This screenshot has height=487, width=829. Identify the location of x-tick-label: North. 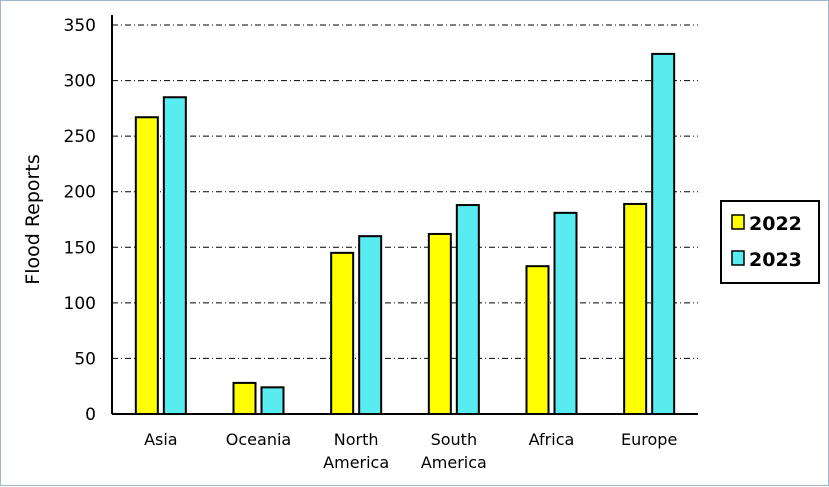
(356, 439).